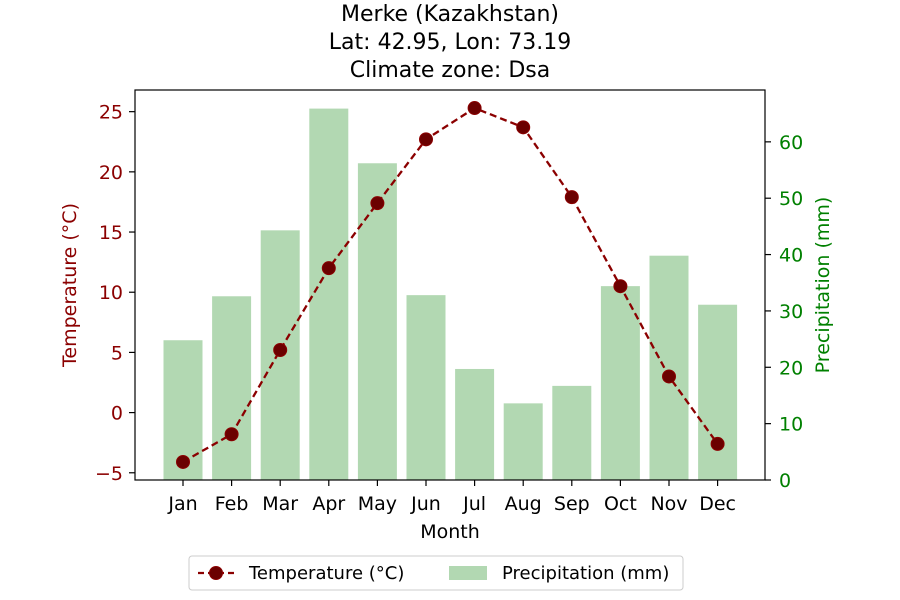 This screenshot has height=600, width=900. Describe the element at coordinates (232, 388) in the screenshot. I see `precipitation-bar-feb` at that location.